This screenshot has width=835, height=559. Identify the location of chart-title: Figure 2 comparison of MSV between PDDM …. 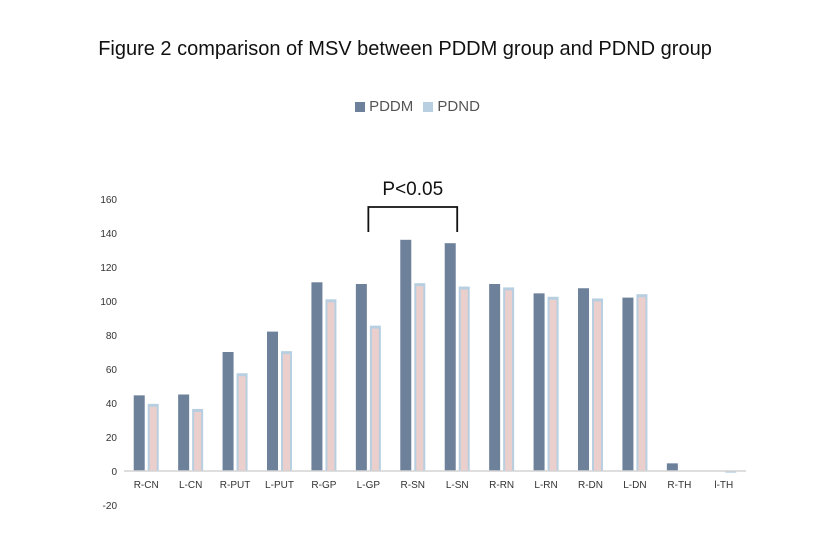
(405, 49).